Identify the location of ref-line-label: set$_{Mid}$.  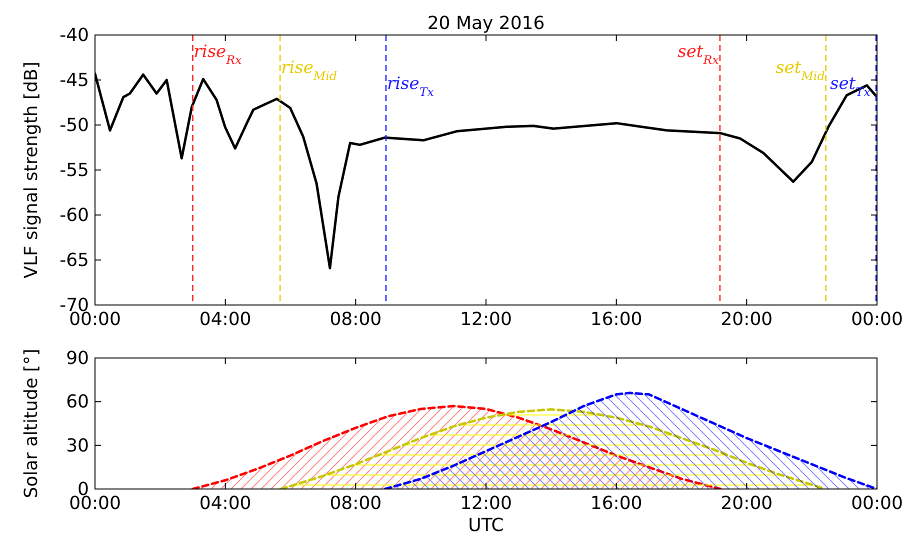
(801, 70).